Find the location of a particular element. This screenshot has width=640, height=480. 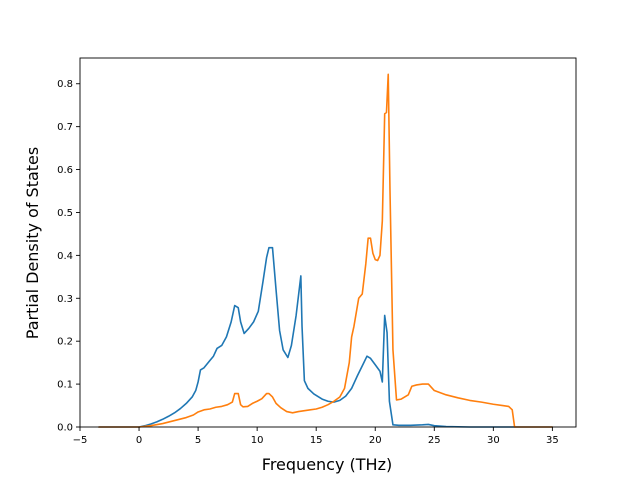

x-tick-label: 20 is located at coordinates (375, 440).